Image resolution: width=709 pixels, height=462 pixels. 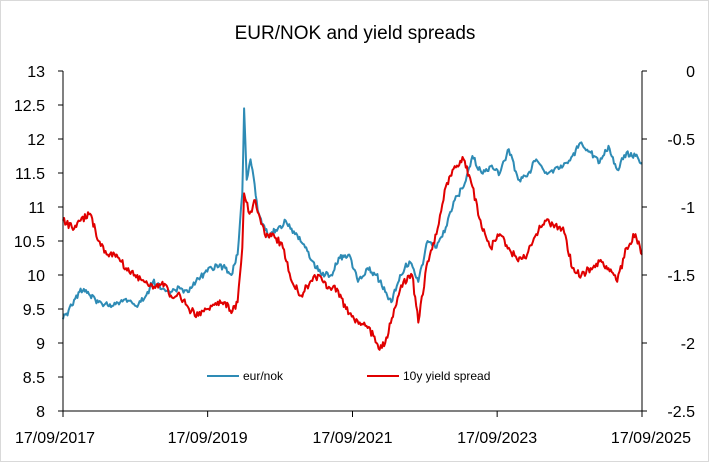 I want to click on y-right-tick-label: -2.5, so click(x=681, y=412).